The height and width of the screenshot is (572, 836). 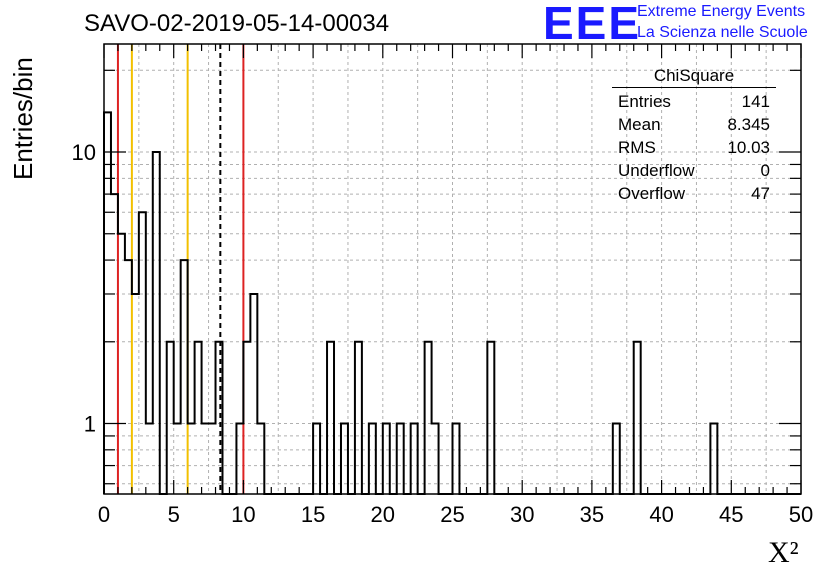 I want to click on eee-logo: EEE, so click(x=592, y=24).